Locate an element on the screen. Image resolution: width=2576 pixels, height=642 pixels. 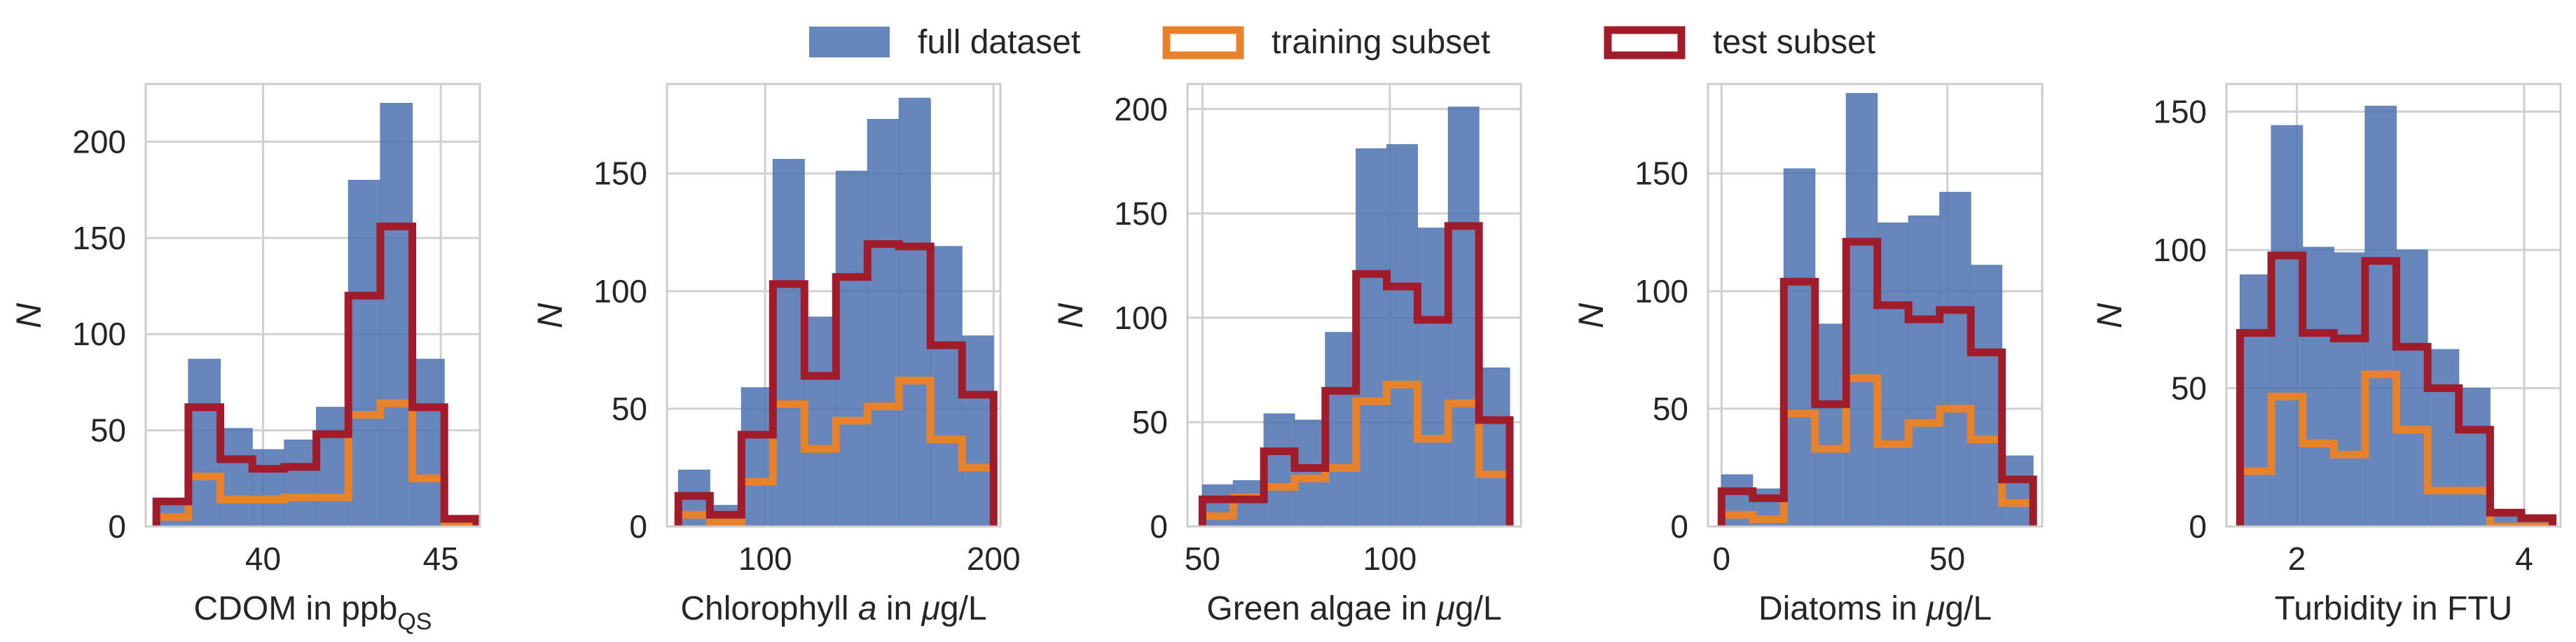
x-axis-label-part: Green algae in is located at coordinates (1321, 609).